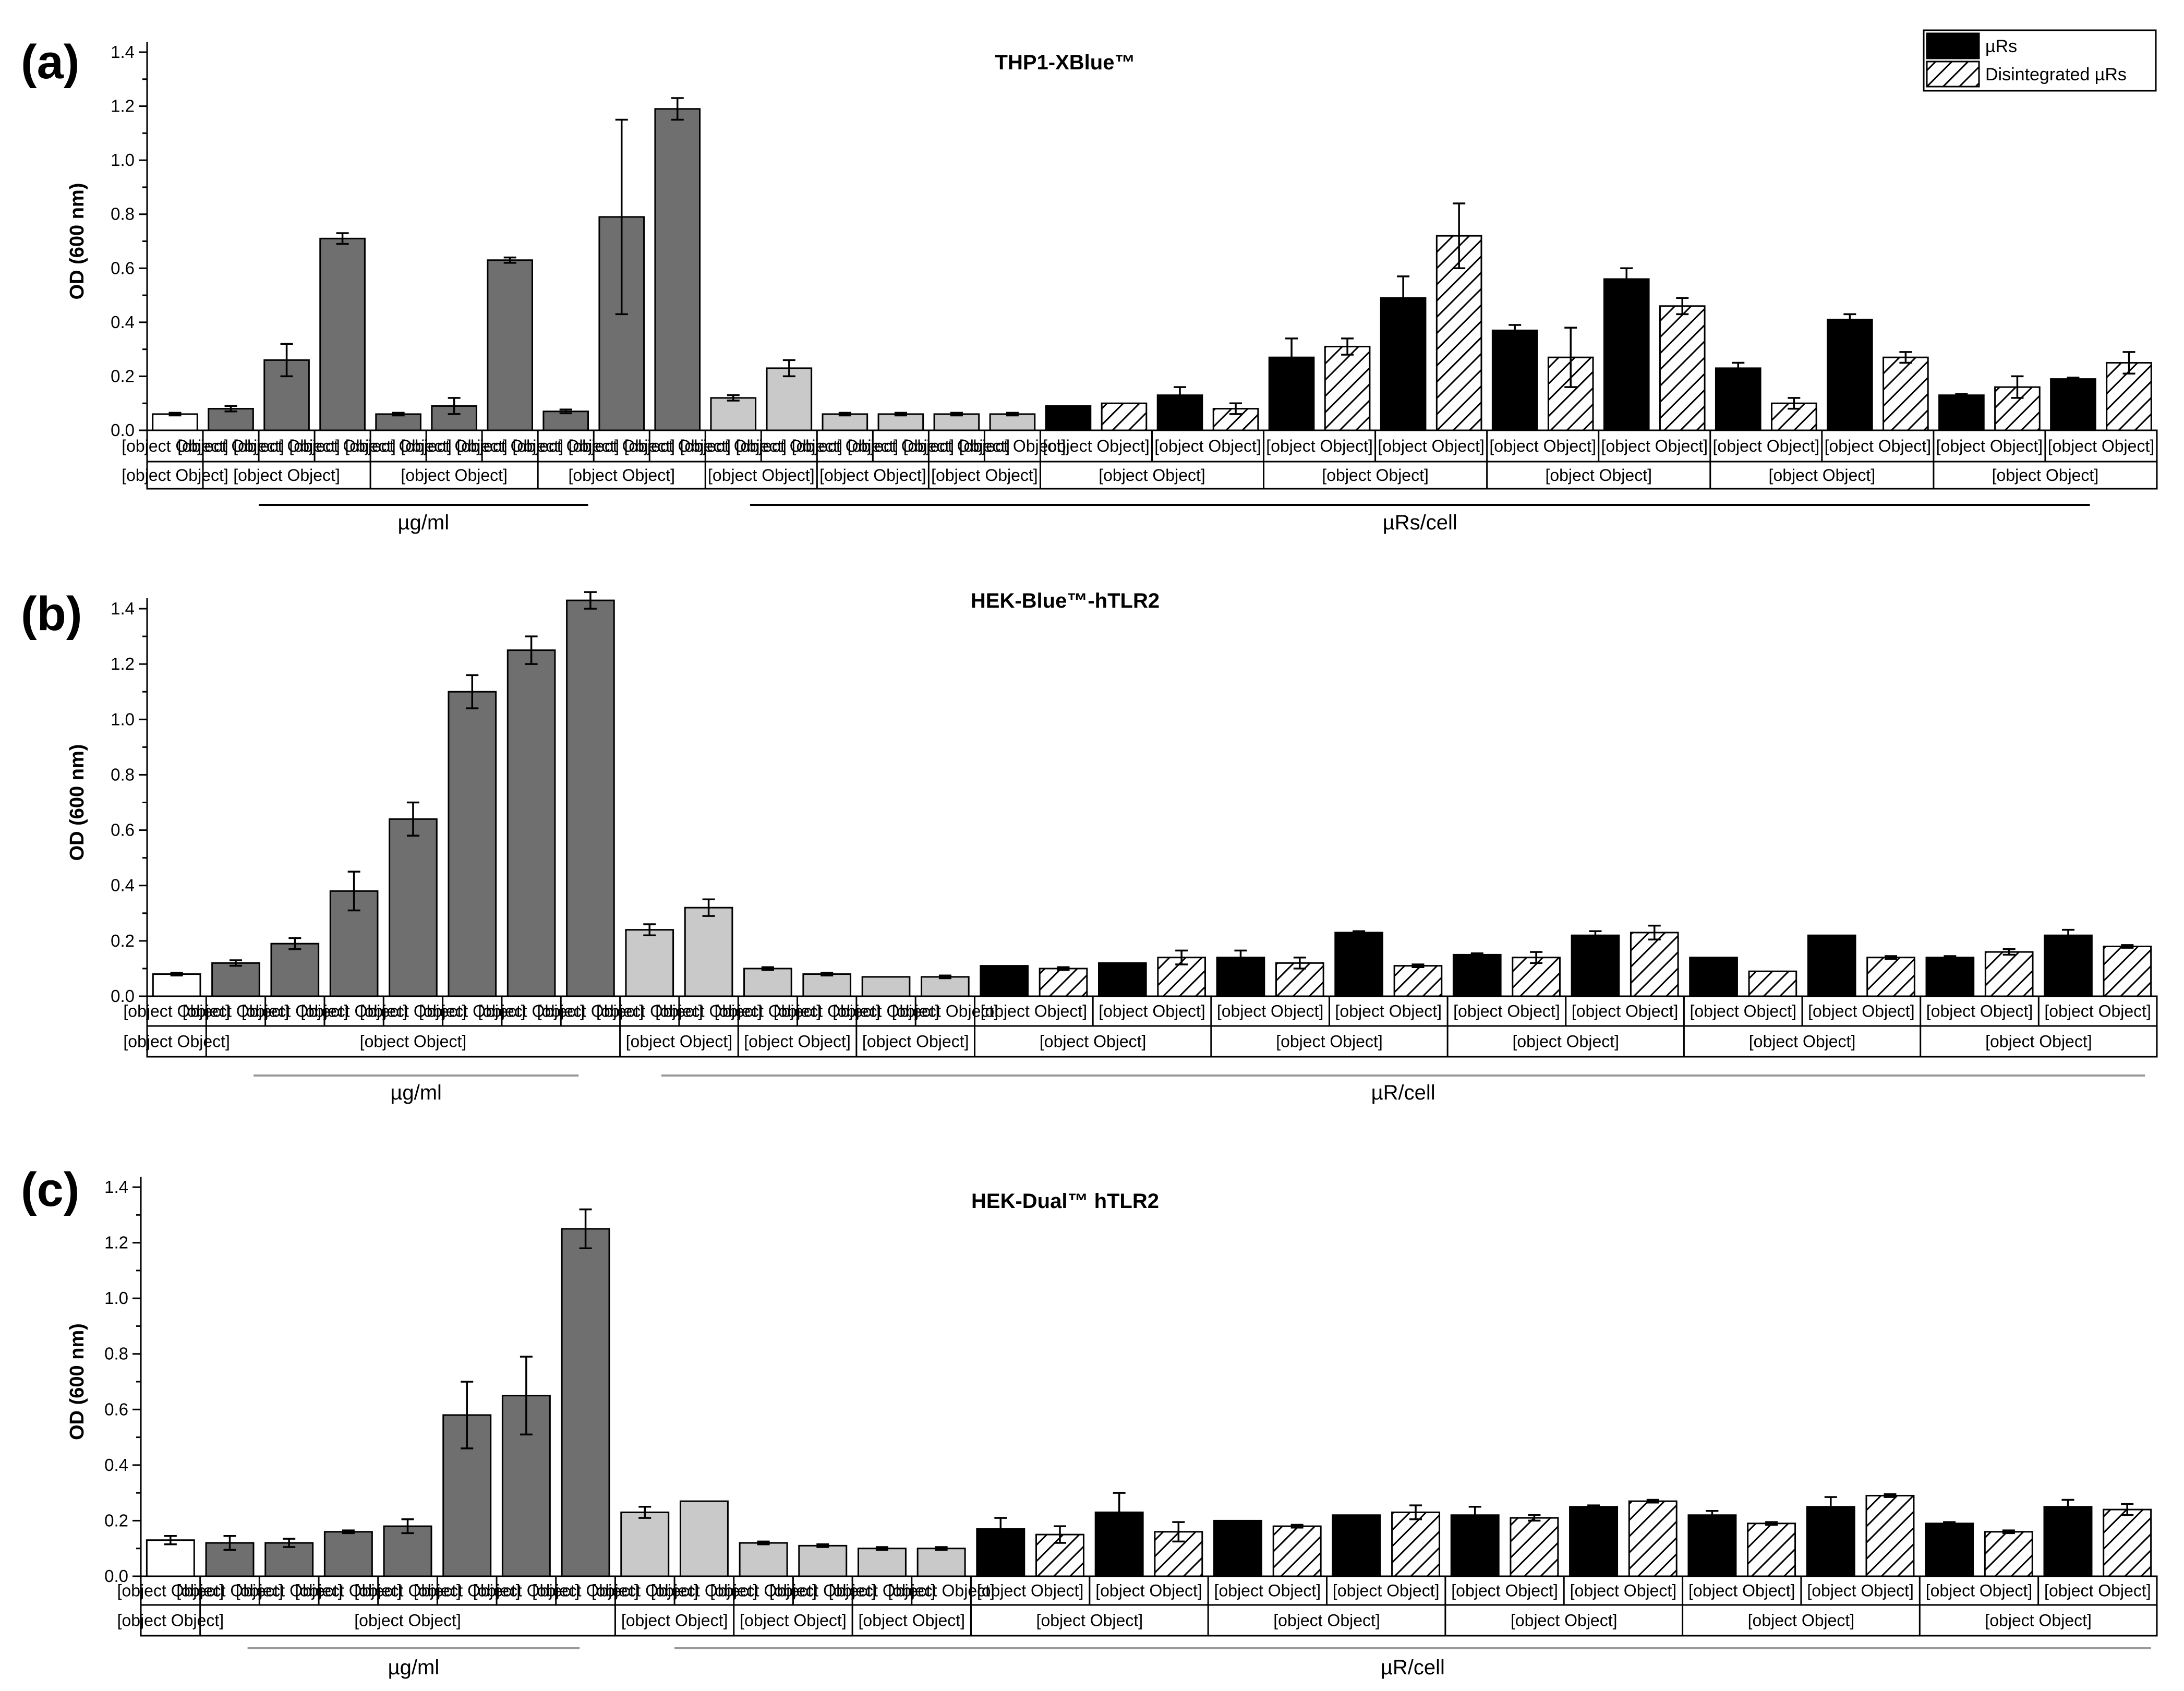 This screenshot has width=2184, height=1691. I want to click on y-tick-label: 1.0, so click(123, 160).